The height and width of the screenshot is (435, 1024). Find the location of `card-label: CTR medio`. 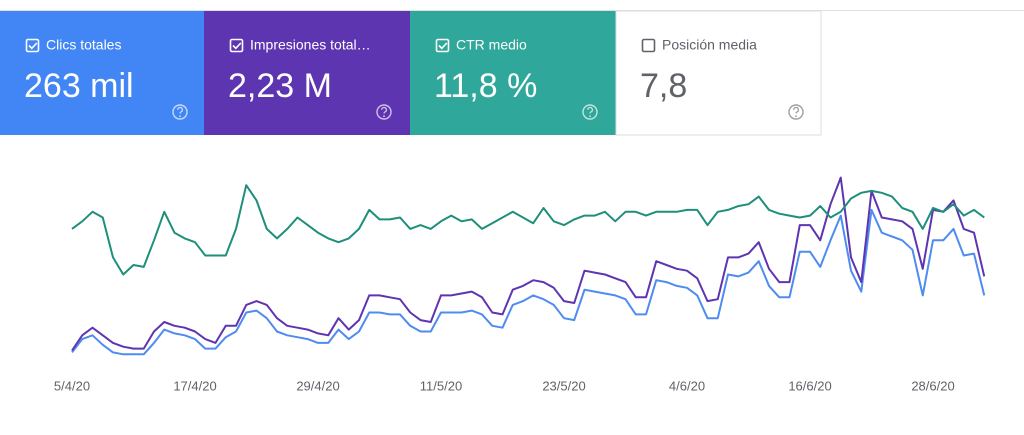

card-label: CTR medio is located at coordinates (491, 45).